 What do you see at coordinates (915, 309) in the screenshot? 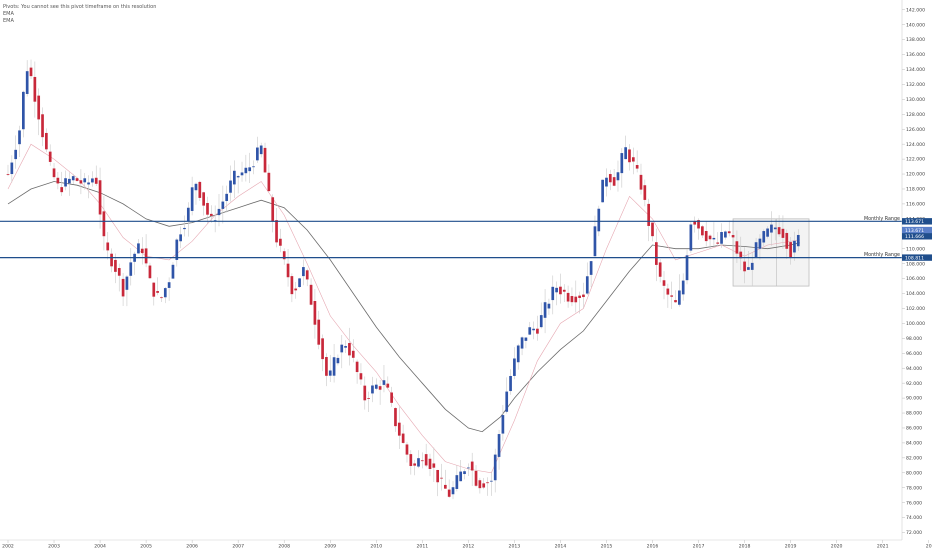
I see `price-tick-label: 102.000` at bounding box center [915, 309].